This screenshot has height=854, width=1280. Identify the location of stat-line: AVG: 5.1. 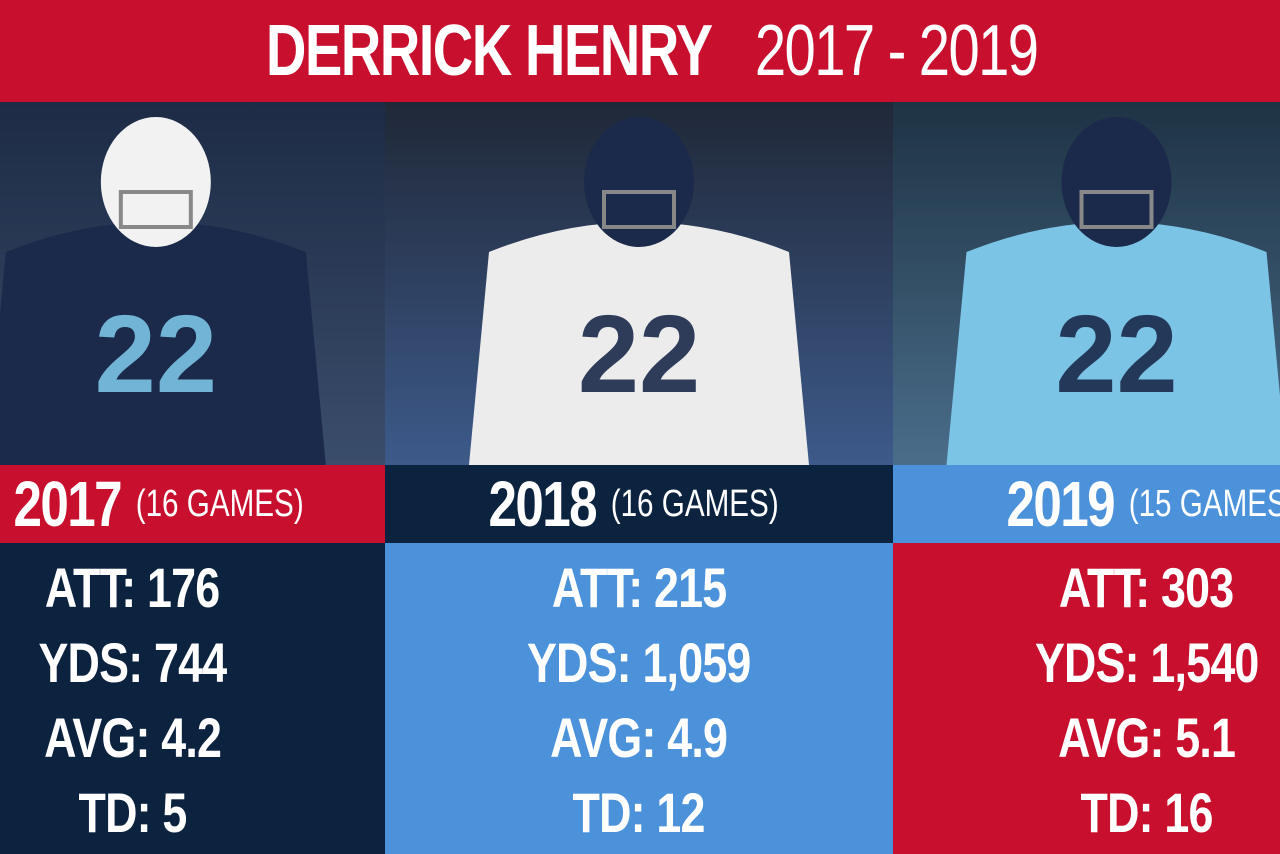
(1116, 737).